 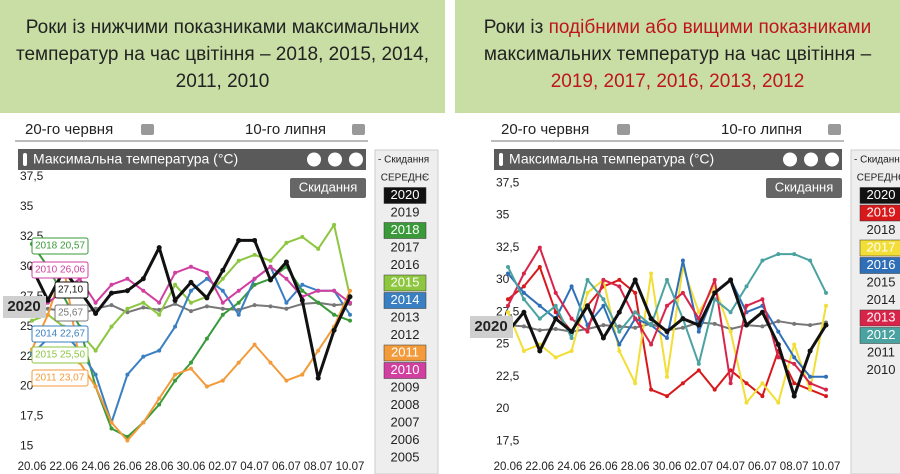 What do you see at coordinates (508, 376) in the screenshot?
I see `y-tick-label: 22,5` at bounding box center [508, 376].